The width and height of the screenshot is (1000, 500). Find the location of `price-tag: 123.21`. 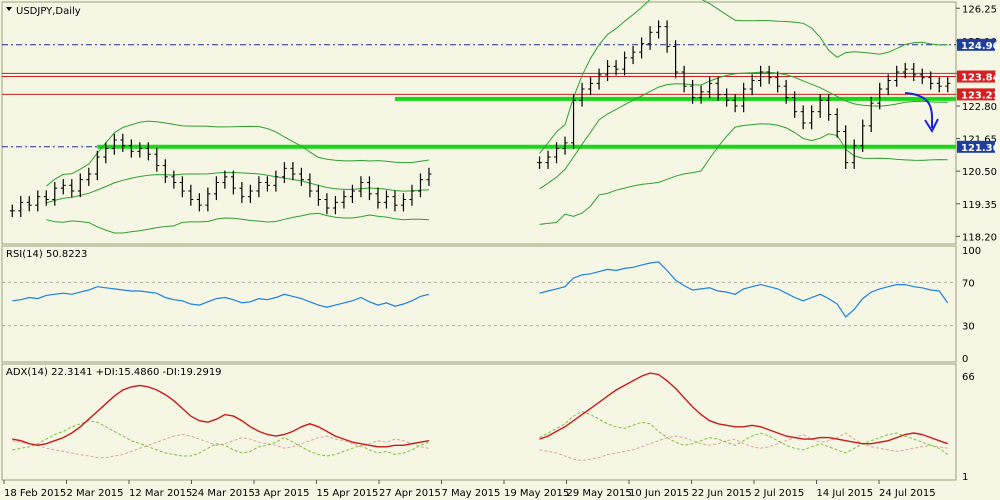

price-tag: 123.21 is located at coordinates (978, 94).